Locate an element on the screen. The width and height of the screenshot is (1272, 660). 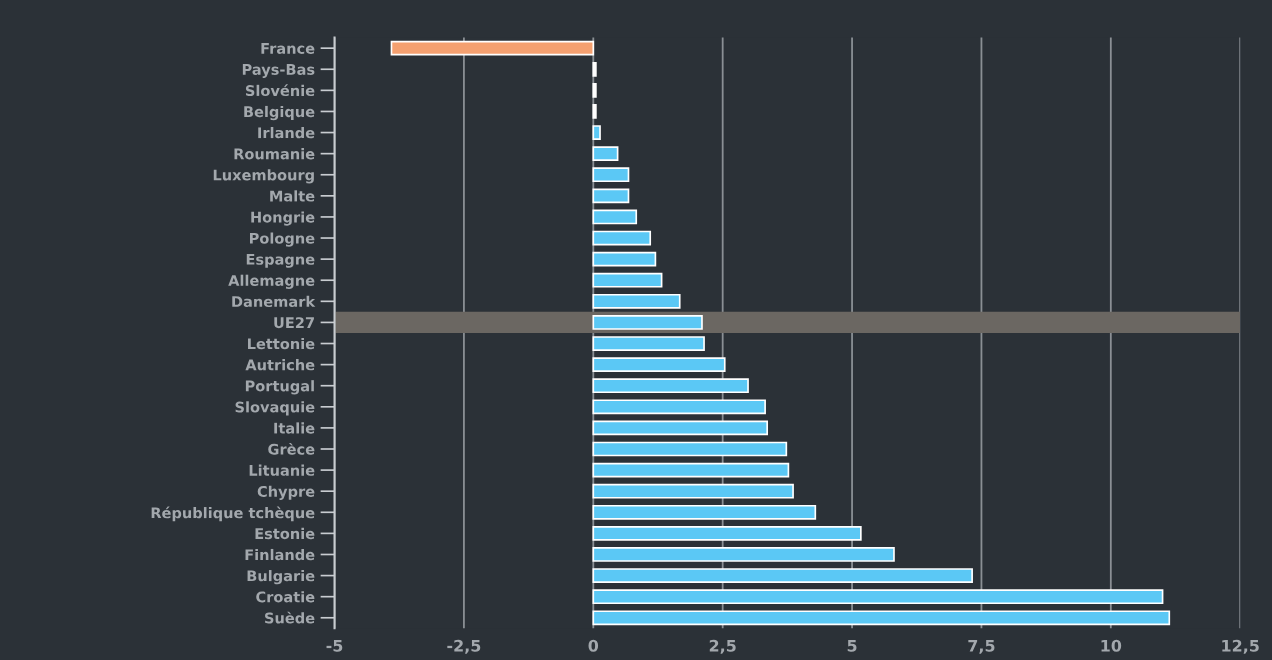
y-tick-label: UE27 is located at coordinates (294, 323).